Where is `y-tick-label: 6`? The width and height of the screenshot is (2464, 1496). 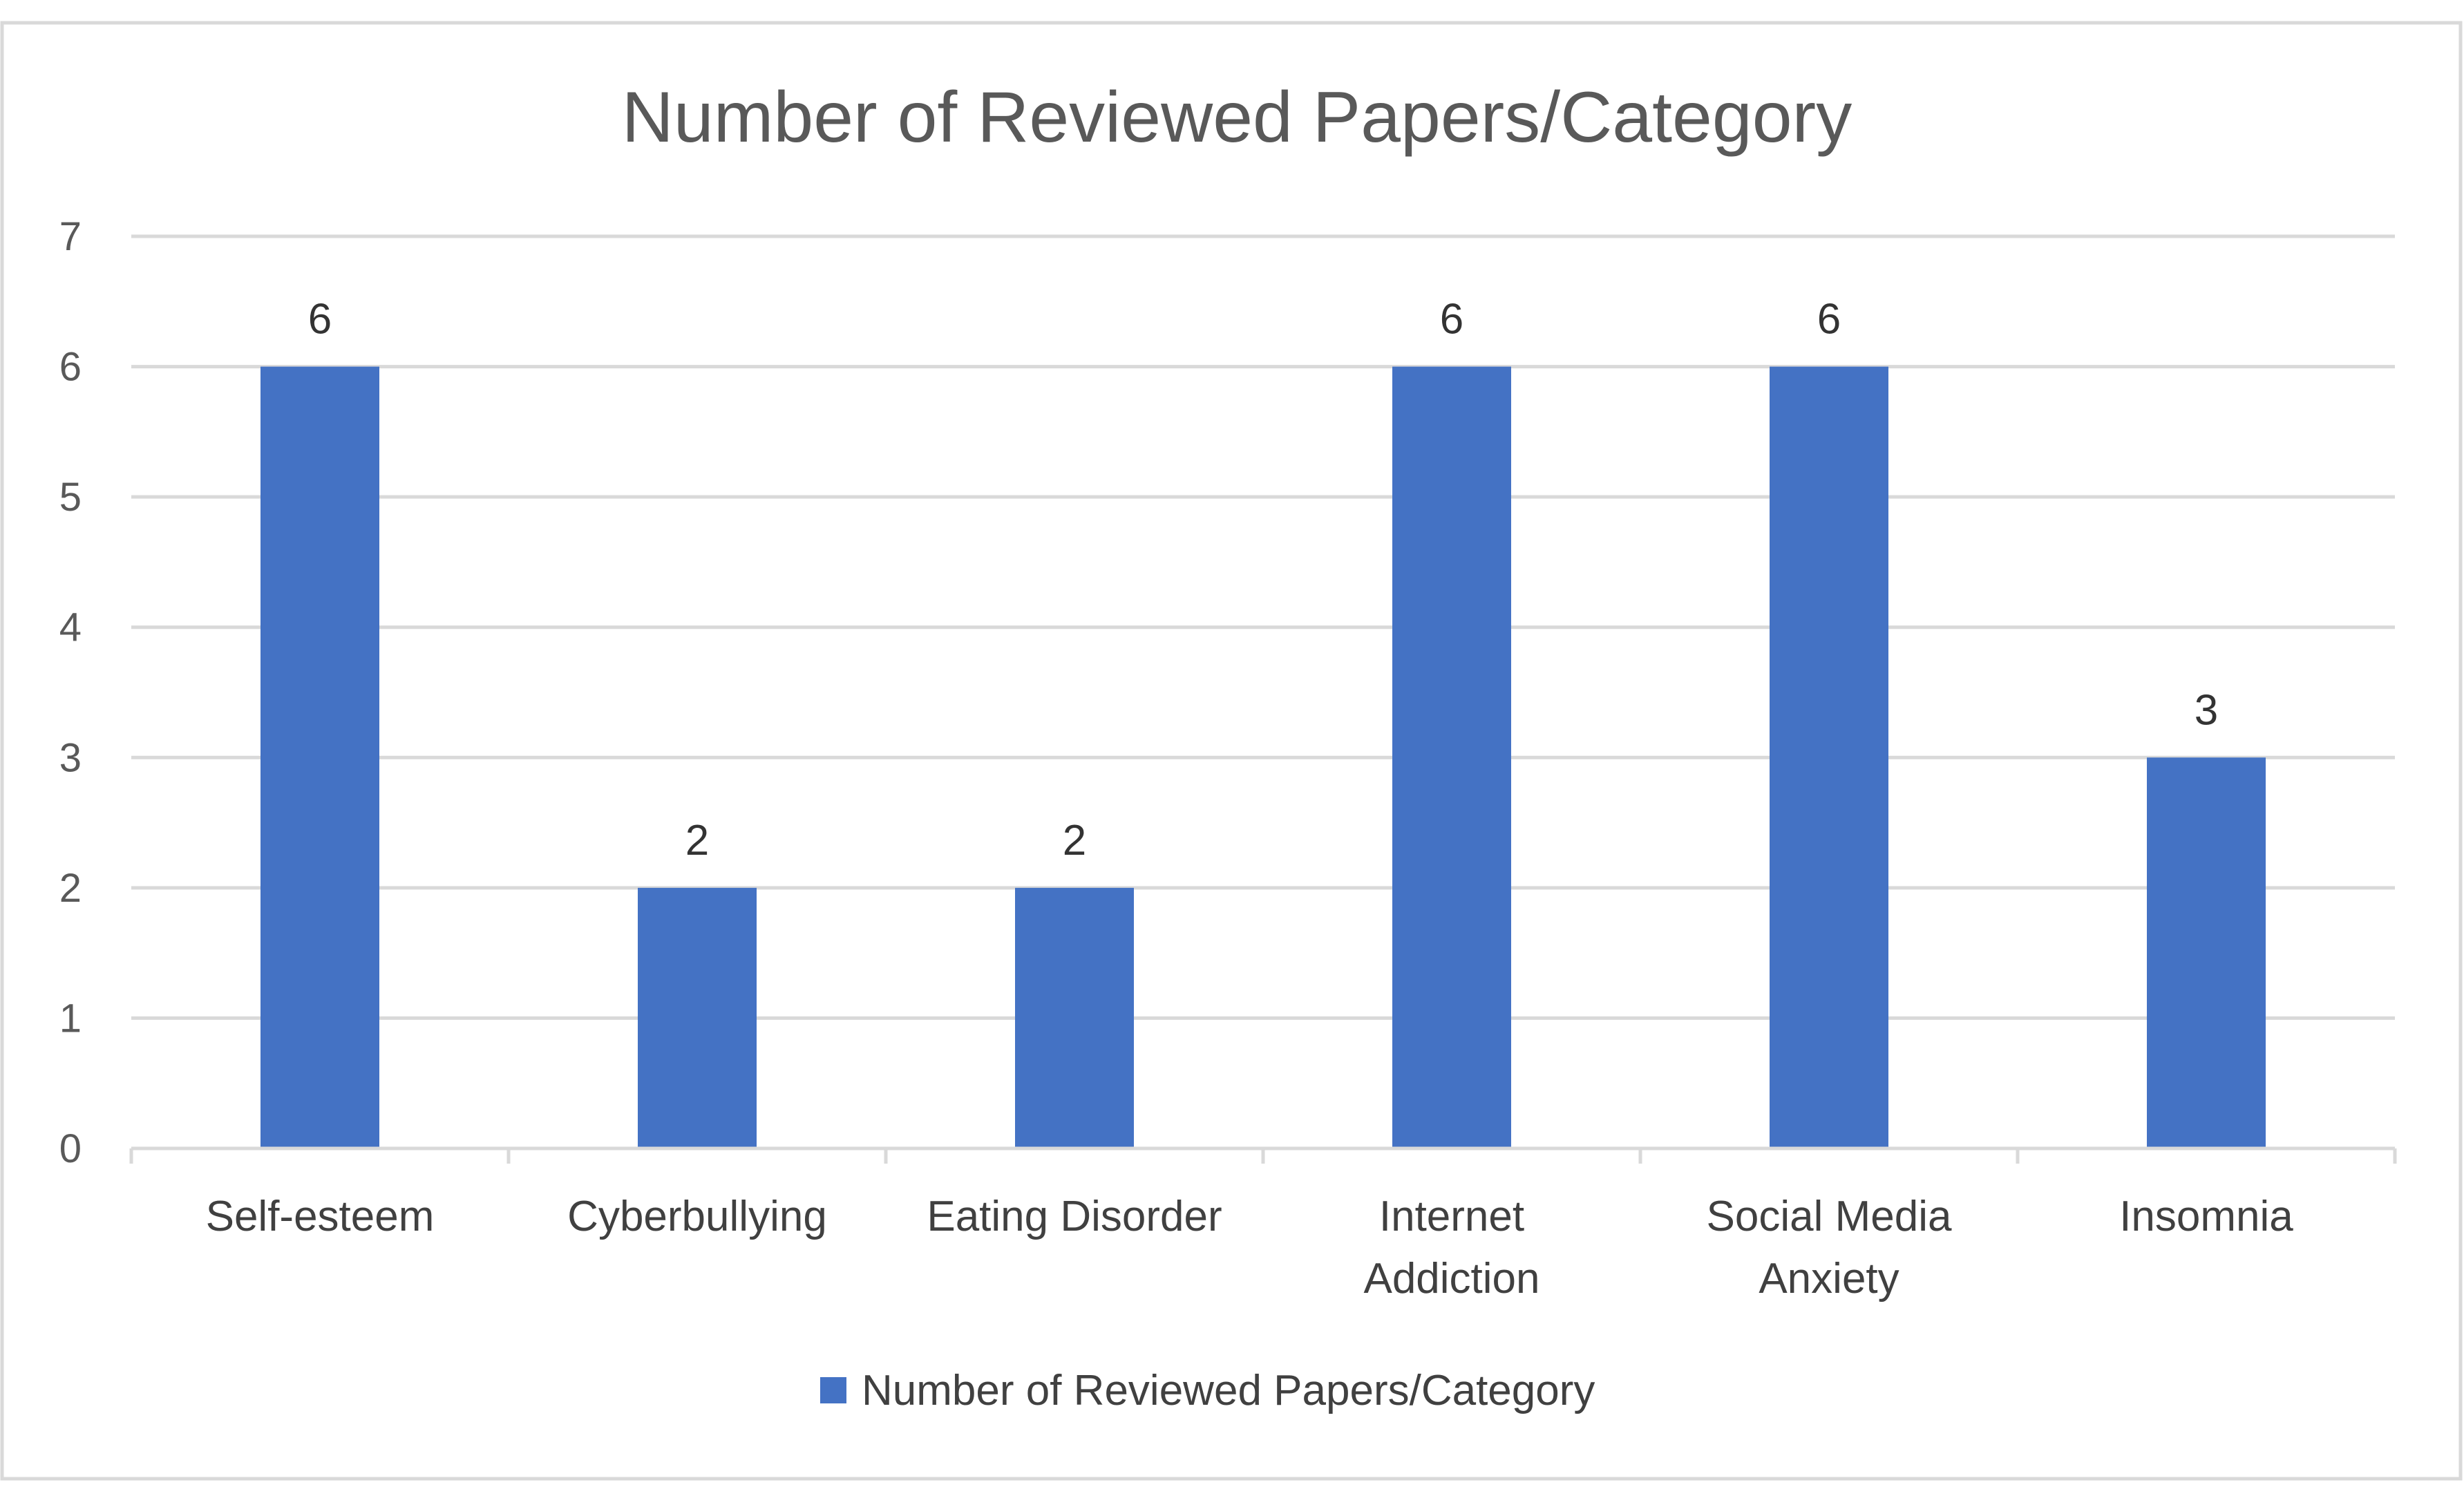
y-tick-label: 6 is located at coordinates (70, 367).